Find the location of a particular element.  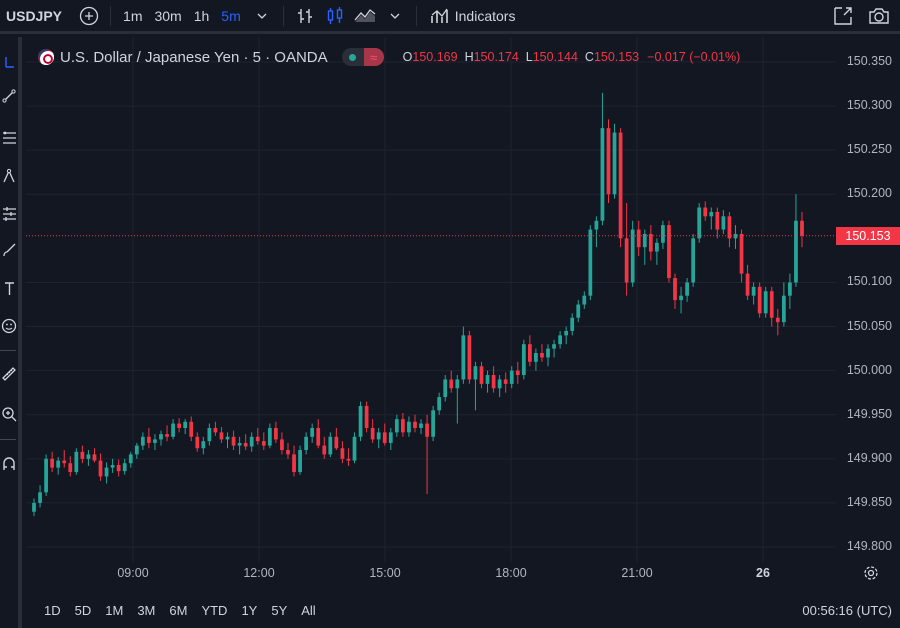

current-price-tag: 150.153 is located at coordinates (868, 235).